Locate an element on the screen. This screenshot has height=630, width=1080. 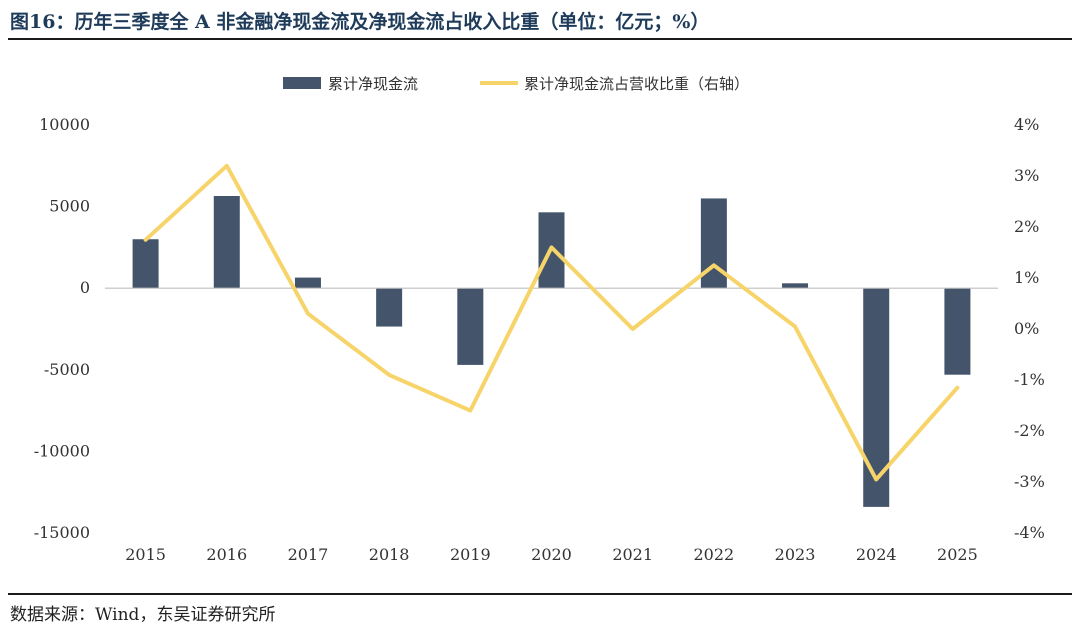
bar-2015 is located at coordinates (145, 264).